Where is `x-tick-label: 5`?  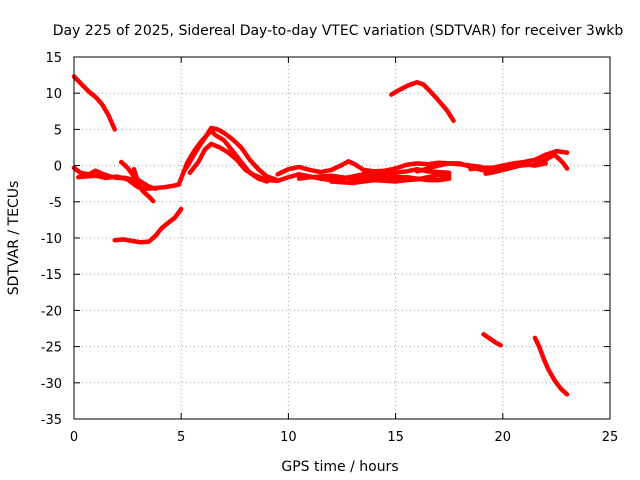
x-tick-label: 5 is located at coordinates (181, 437).